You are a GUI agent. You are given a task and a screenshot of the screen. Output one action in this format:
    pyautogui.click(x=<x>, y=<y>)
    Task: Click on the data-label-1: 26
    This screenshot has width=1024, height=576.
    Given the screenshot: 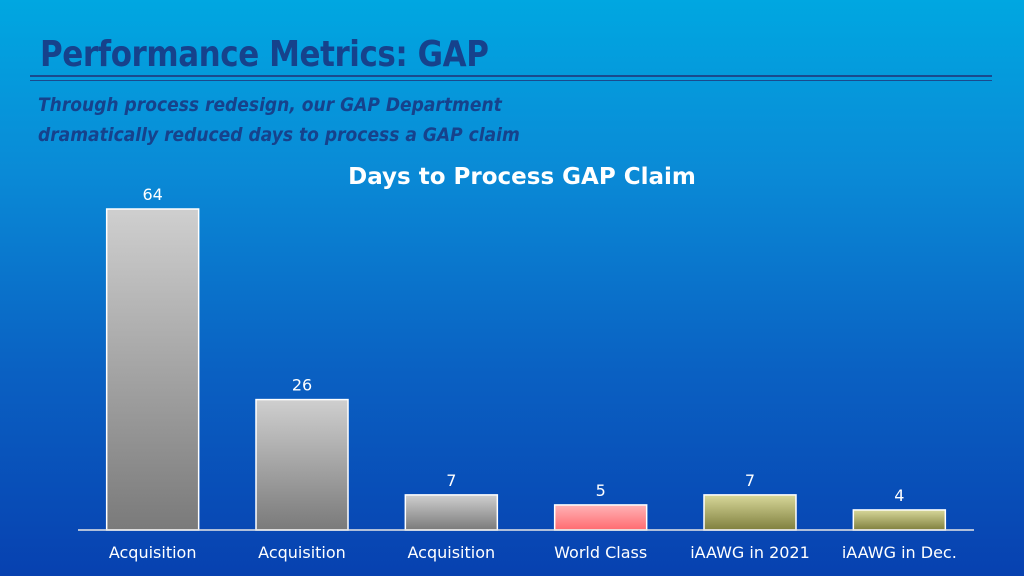 What is the action you would take?
    pyautogui.click(x=302, y=385)
    